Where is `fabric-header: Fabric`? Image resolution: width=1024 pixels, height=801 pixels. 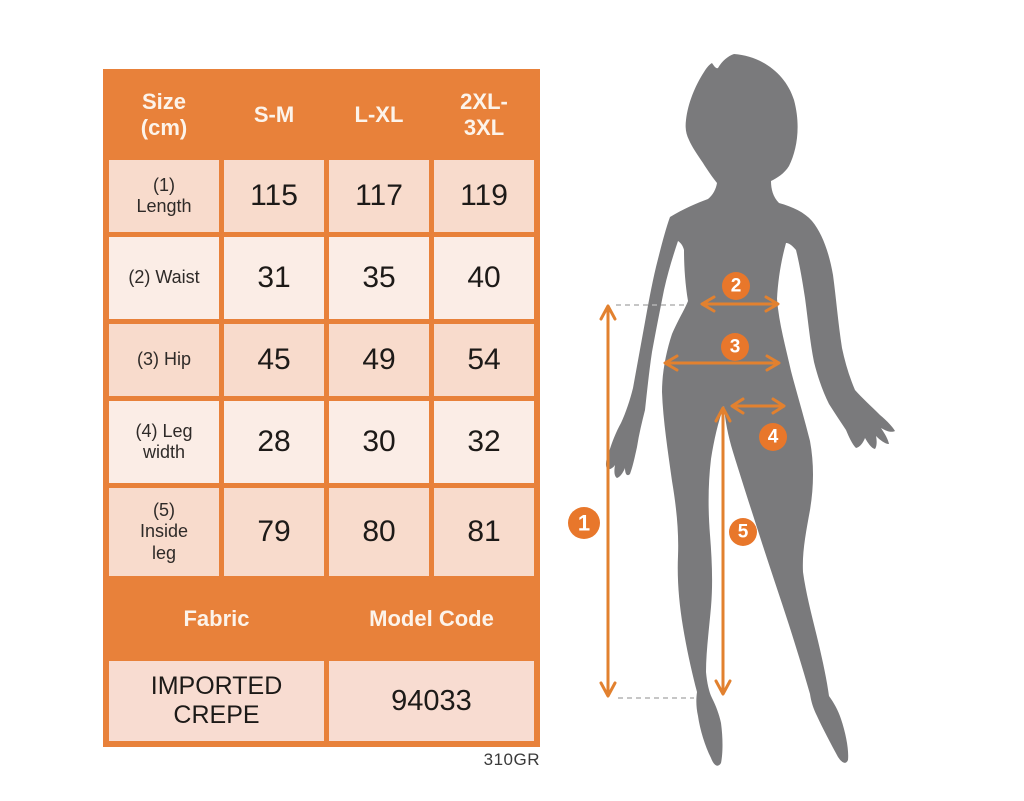 fabric-header: Fabric is located at coordinates (216, 618).